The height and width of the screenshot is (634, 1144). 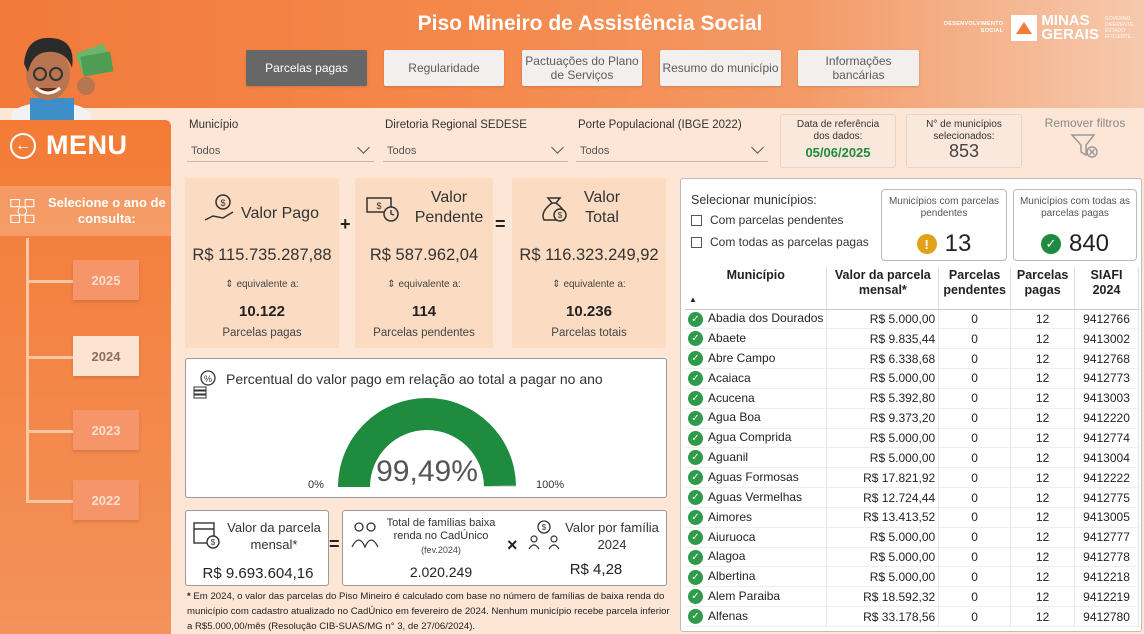 I want to click on tab-pactuacoes: Pactuações do Plano de Serviços, so click(x=582, y=68).